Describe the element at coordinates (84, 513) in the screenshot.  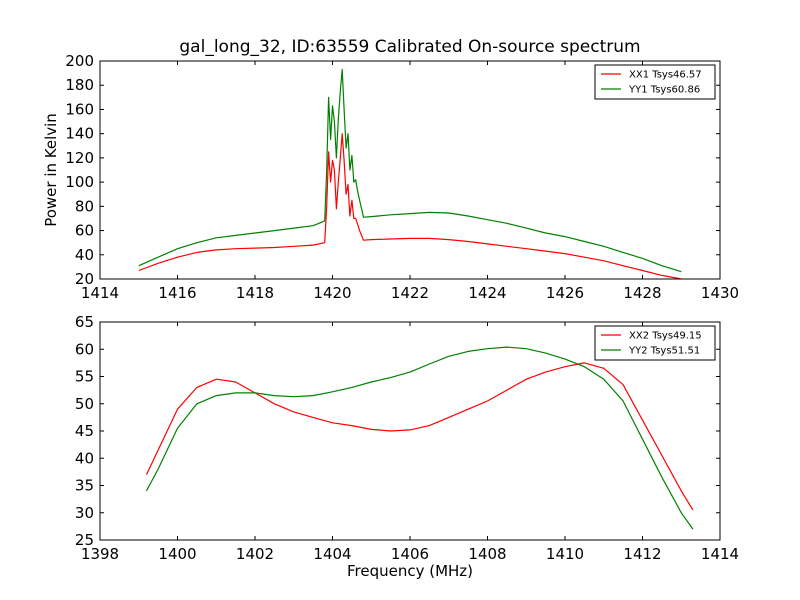
I see `y-tick-label: 30` at that location.